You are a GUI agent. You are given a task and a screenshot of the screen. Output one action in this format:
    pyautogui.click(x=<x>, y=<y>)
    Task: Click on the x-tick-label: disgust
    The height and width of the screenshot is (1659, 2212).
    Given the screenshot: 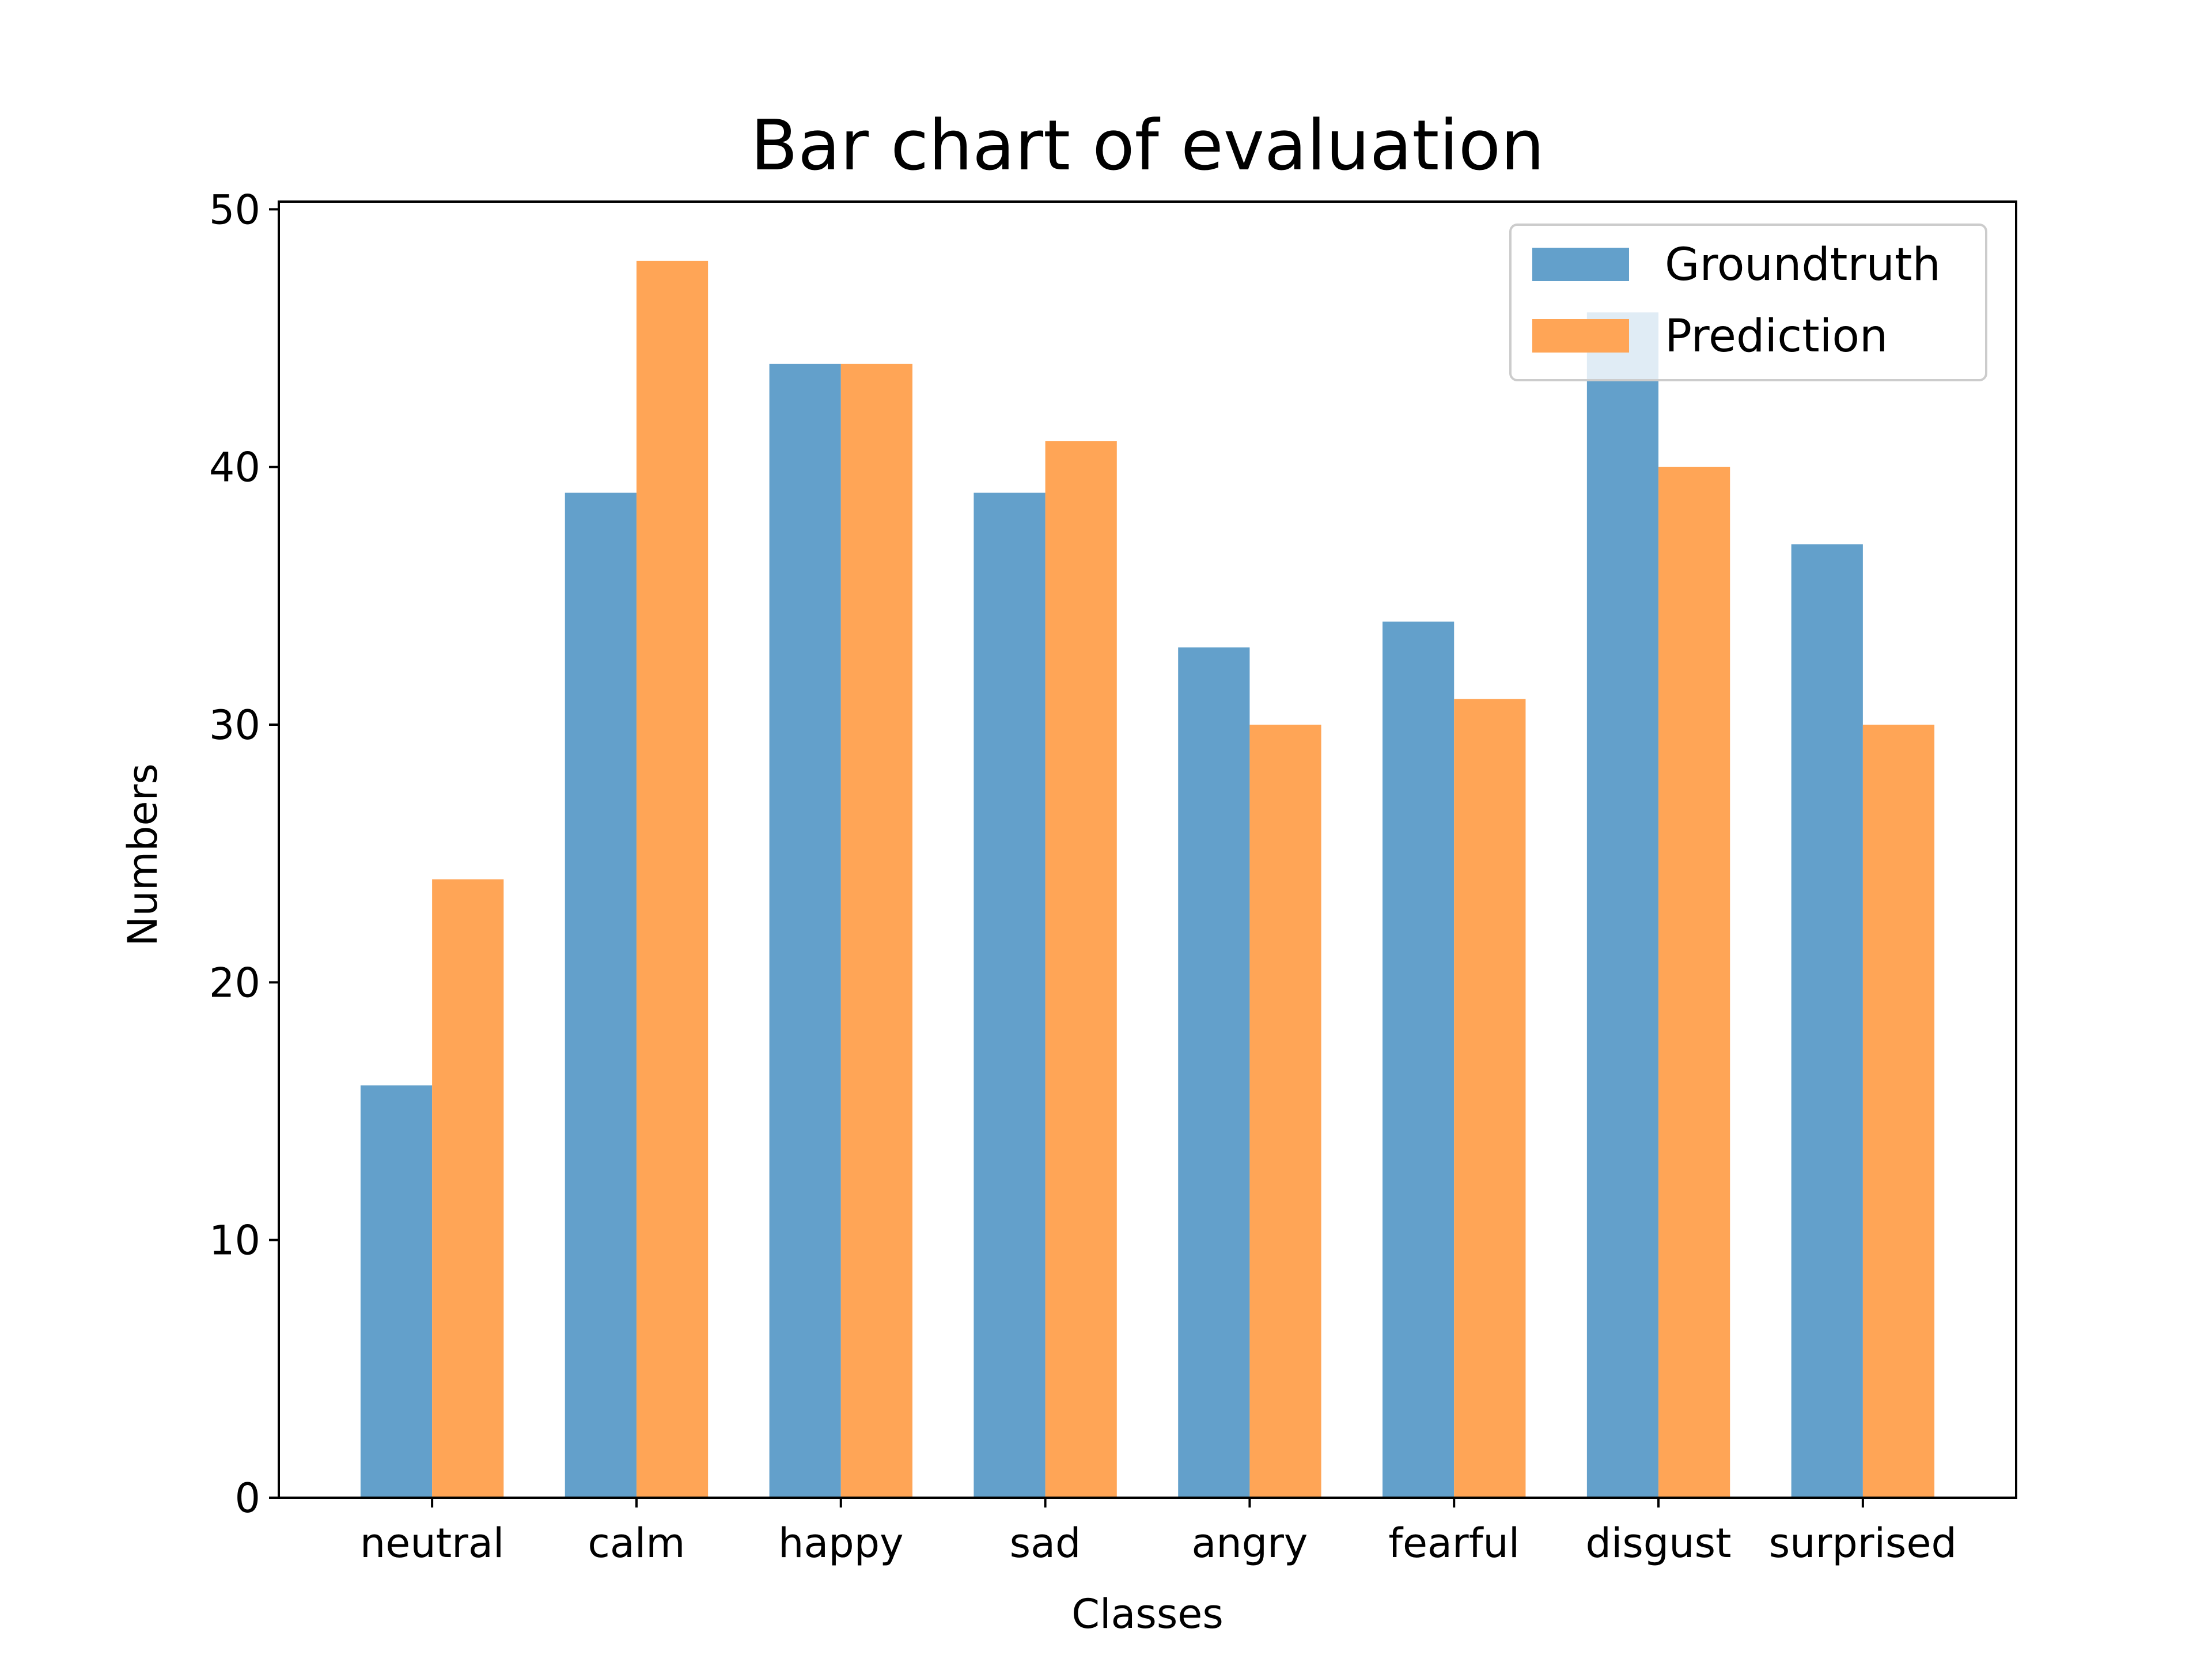 What is the action you would take?
    pyautogui.click(x=1659, y=1543)
    